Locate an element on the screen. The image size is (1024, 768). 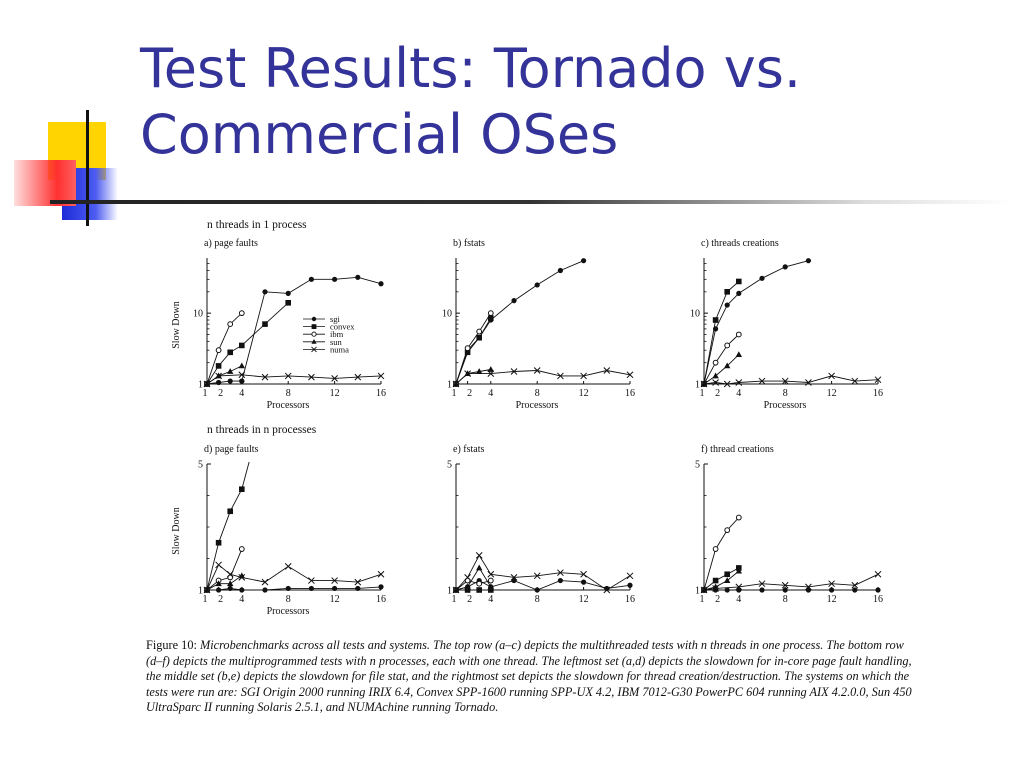
chart-1-x-tick-label: 1 is located at coordinates (205, 393).